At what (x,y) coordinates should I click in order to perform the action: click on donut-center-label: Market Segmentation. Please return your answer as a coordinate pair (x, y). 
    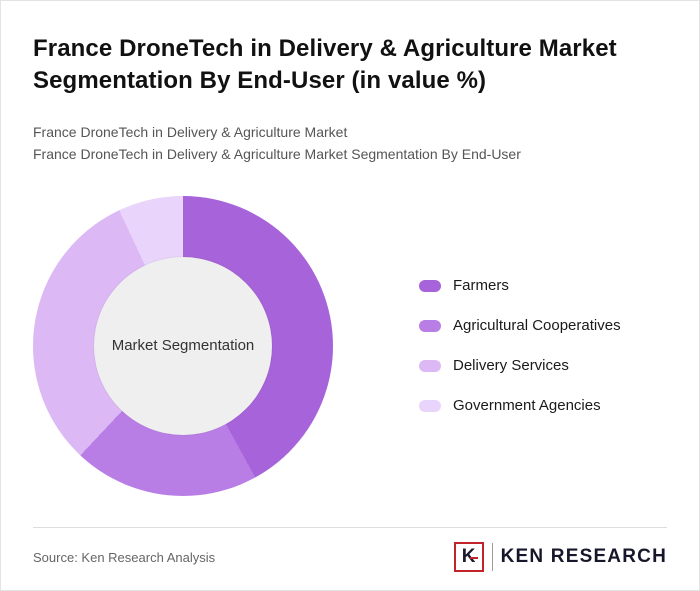
    Looking at the image, I should click on (183, 346).